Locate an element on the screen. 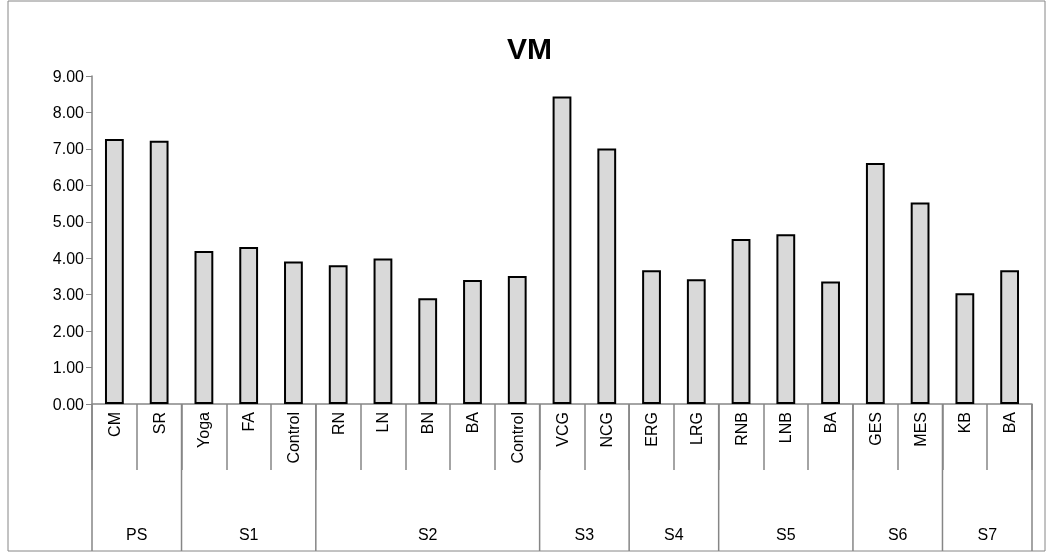 The width and height of the screenshot is (1059, 559). y-tick-label: 6.00 is located at coordinates (68, 185).